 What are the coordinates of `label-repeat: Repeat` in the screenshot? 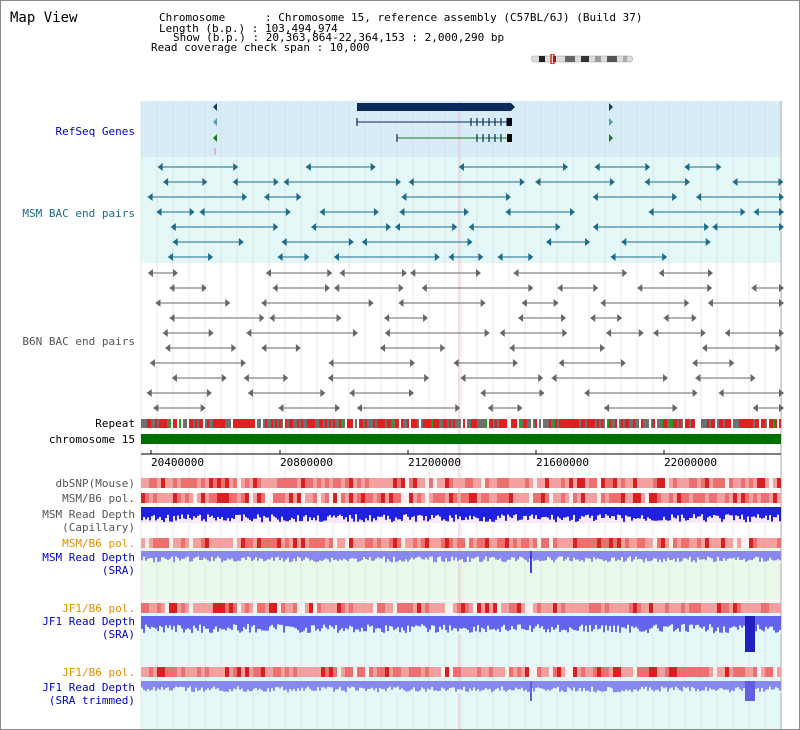 It's located at (115, 423).